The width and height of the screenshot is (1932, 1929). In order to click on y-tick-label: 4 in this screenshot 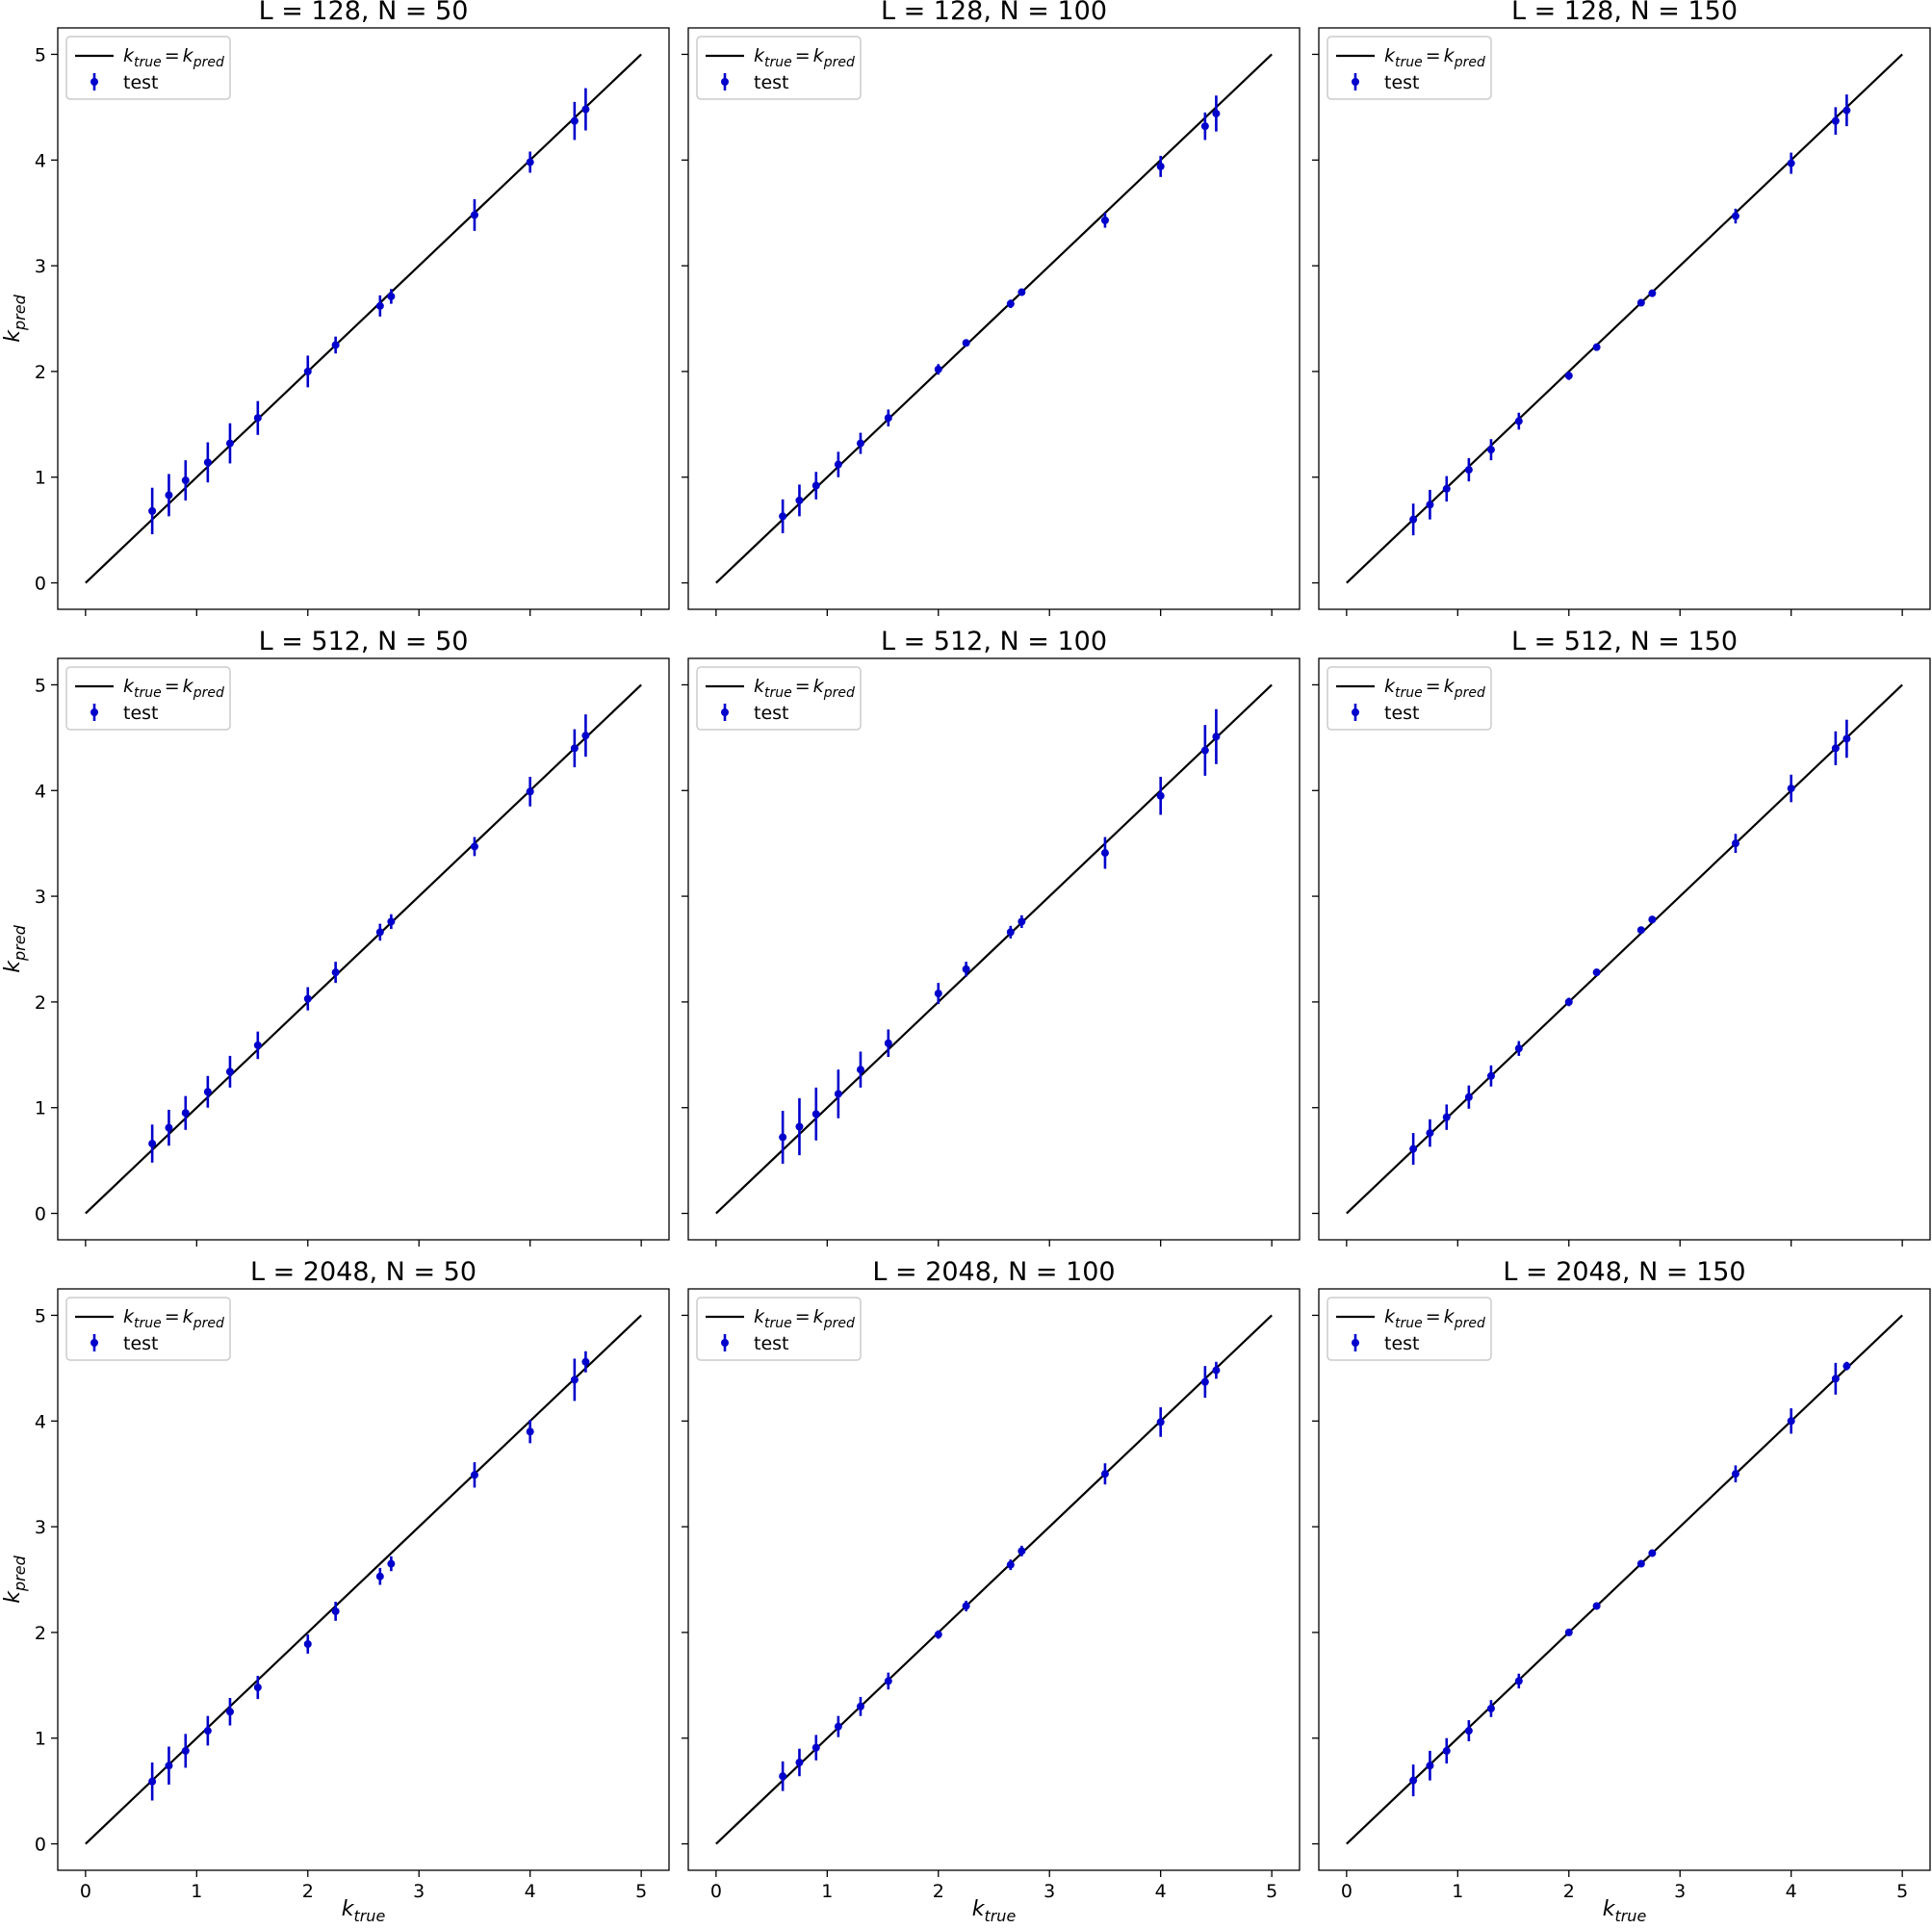, I will do `click(40, 1421)`.